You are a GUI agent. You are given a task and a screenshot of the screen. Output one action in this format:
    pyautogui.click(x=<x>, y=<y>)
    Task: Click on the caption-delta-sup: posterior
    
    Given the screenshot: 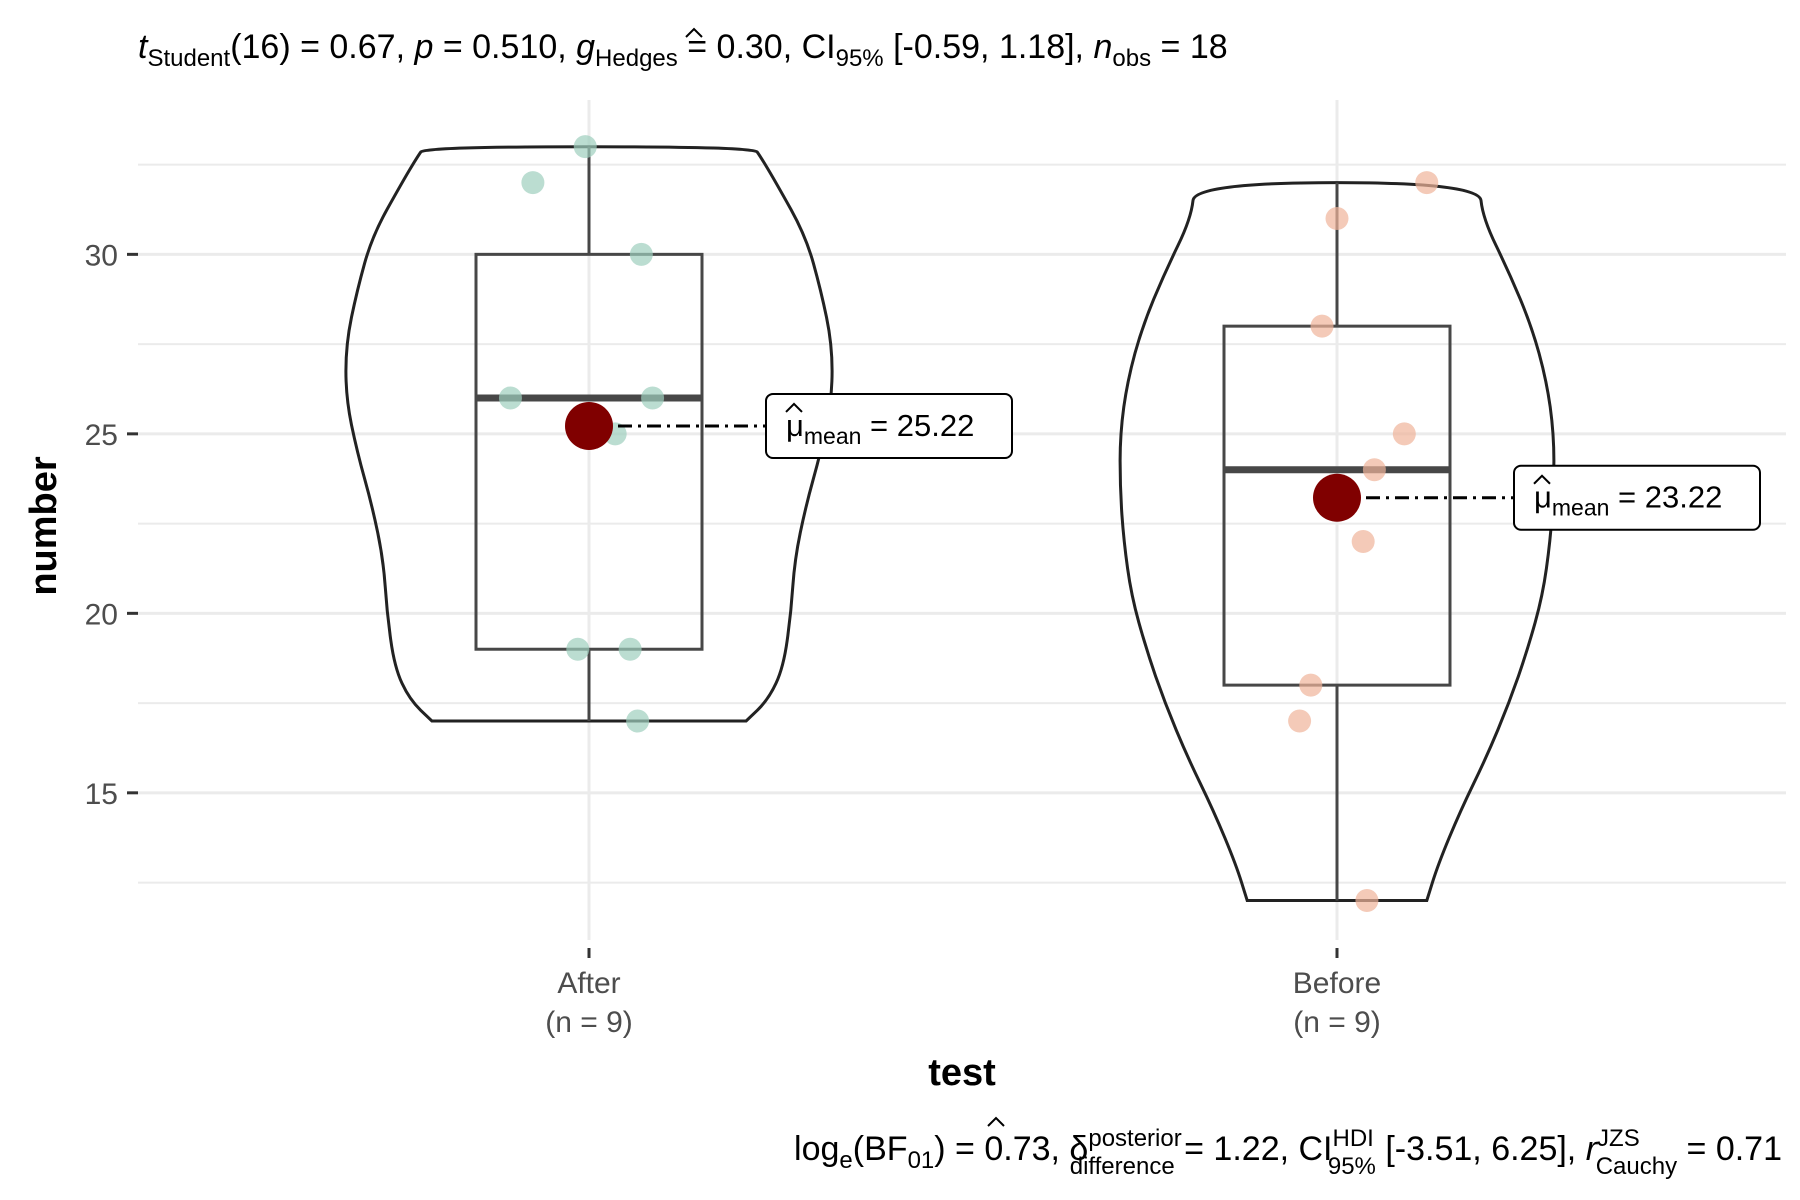 What is the action you would take?
    pyautogui.click(x=1134, y=1138)
    